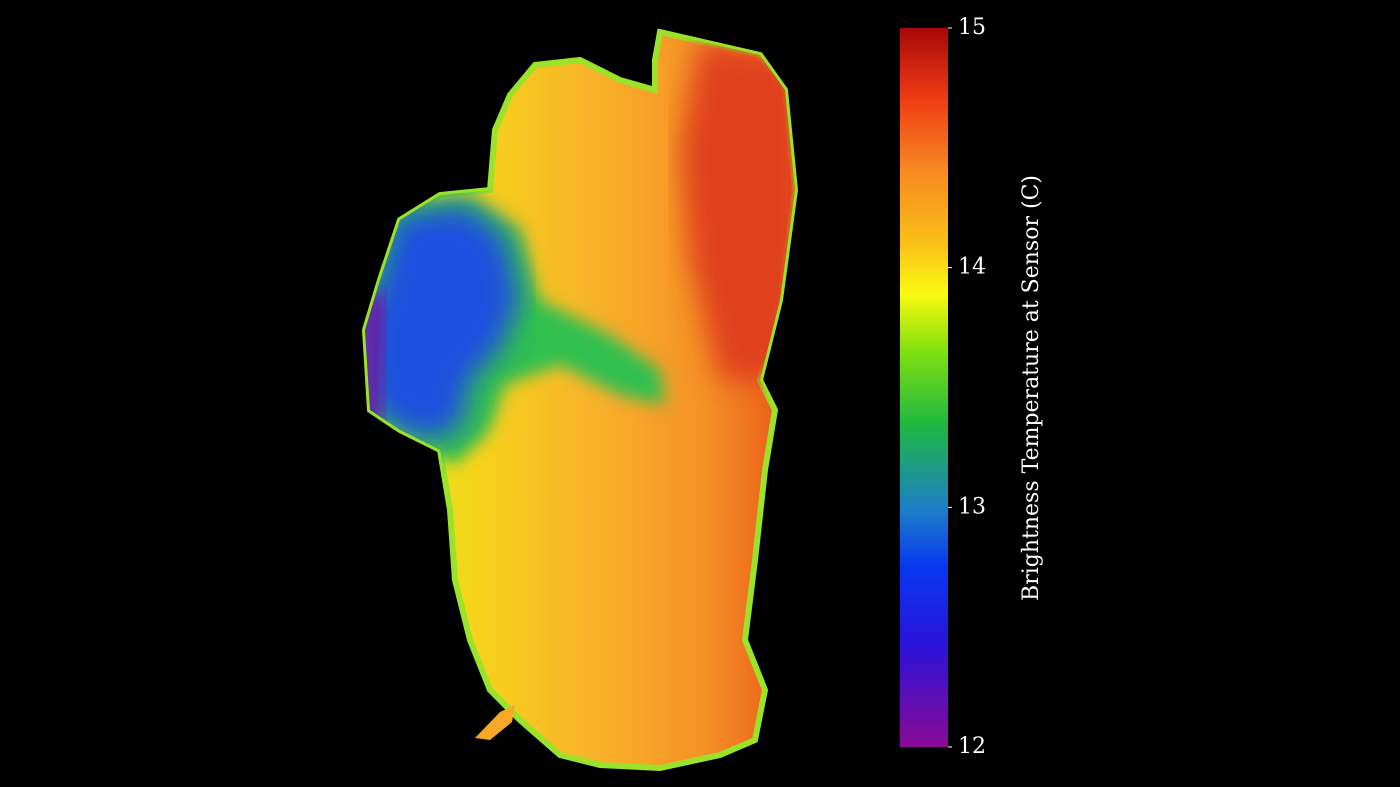 This screenshot has height=787, width=1400. I want to click on tick-label: 14, so click(972, 267).